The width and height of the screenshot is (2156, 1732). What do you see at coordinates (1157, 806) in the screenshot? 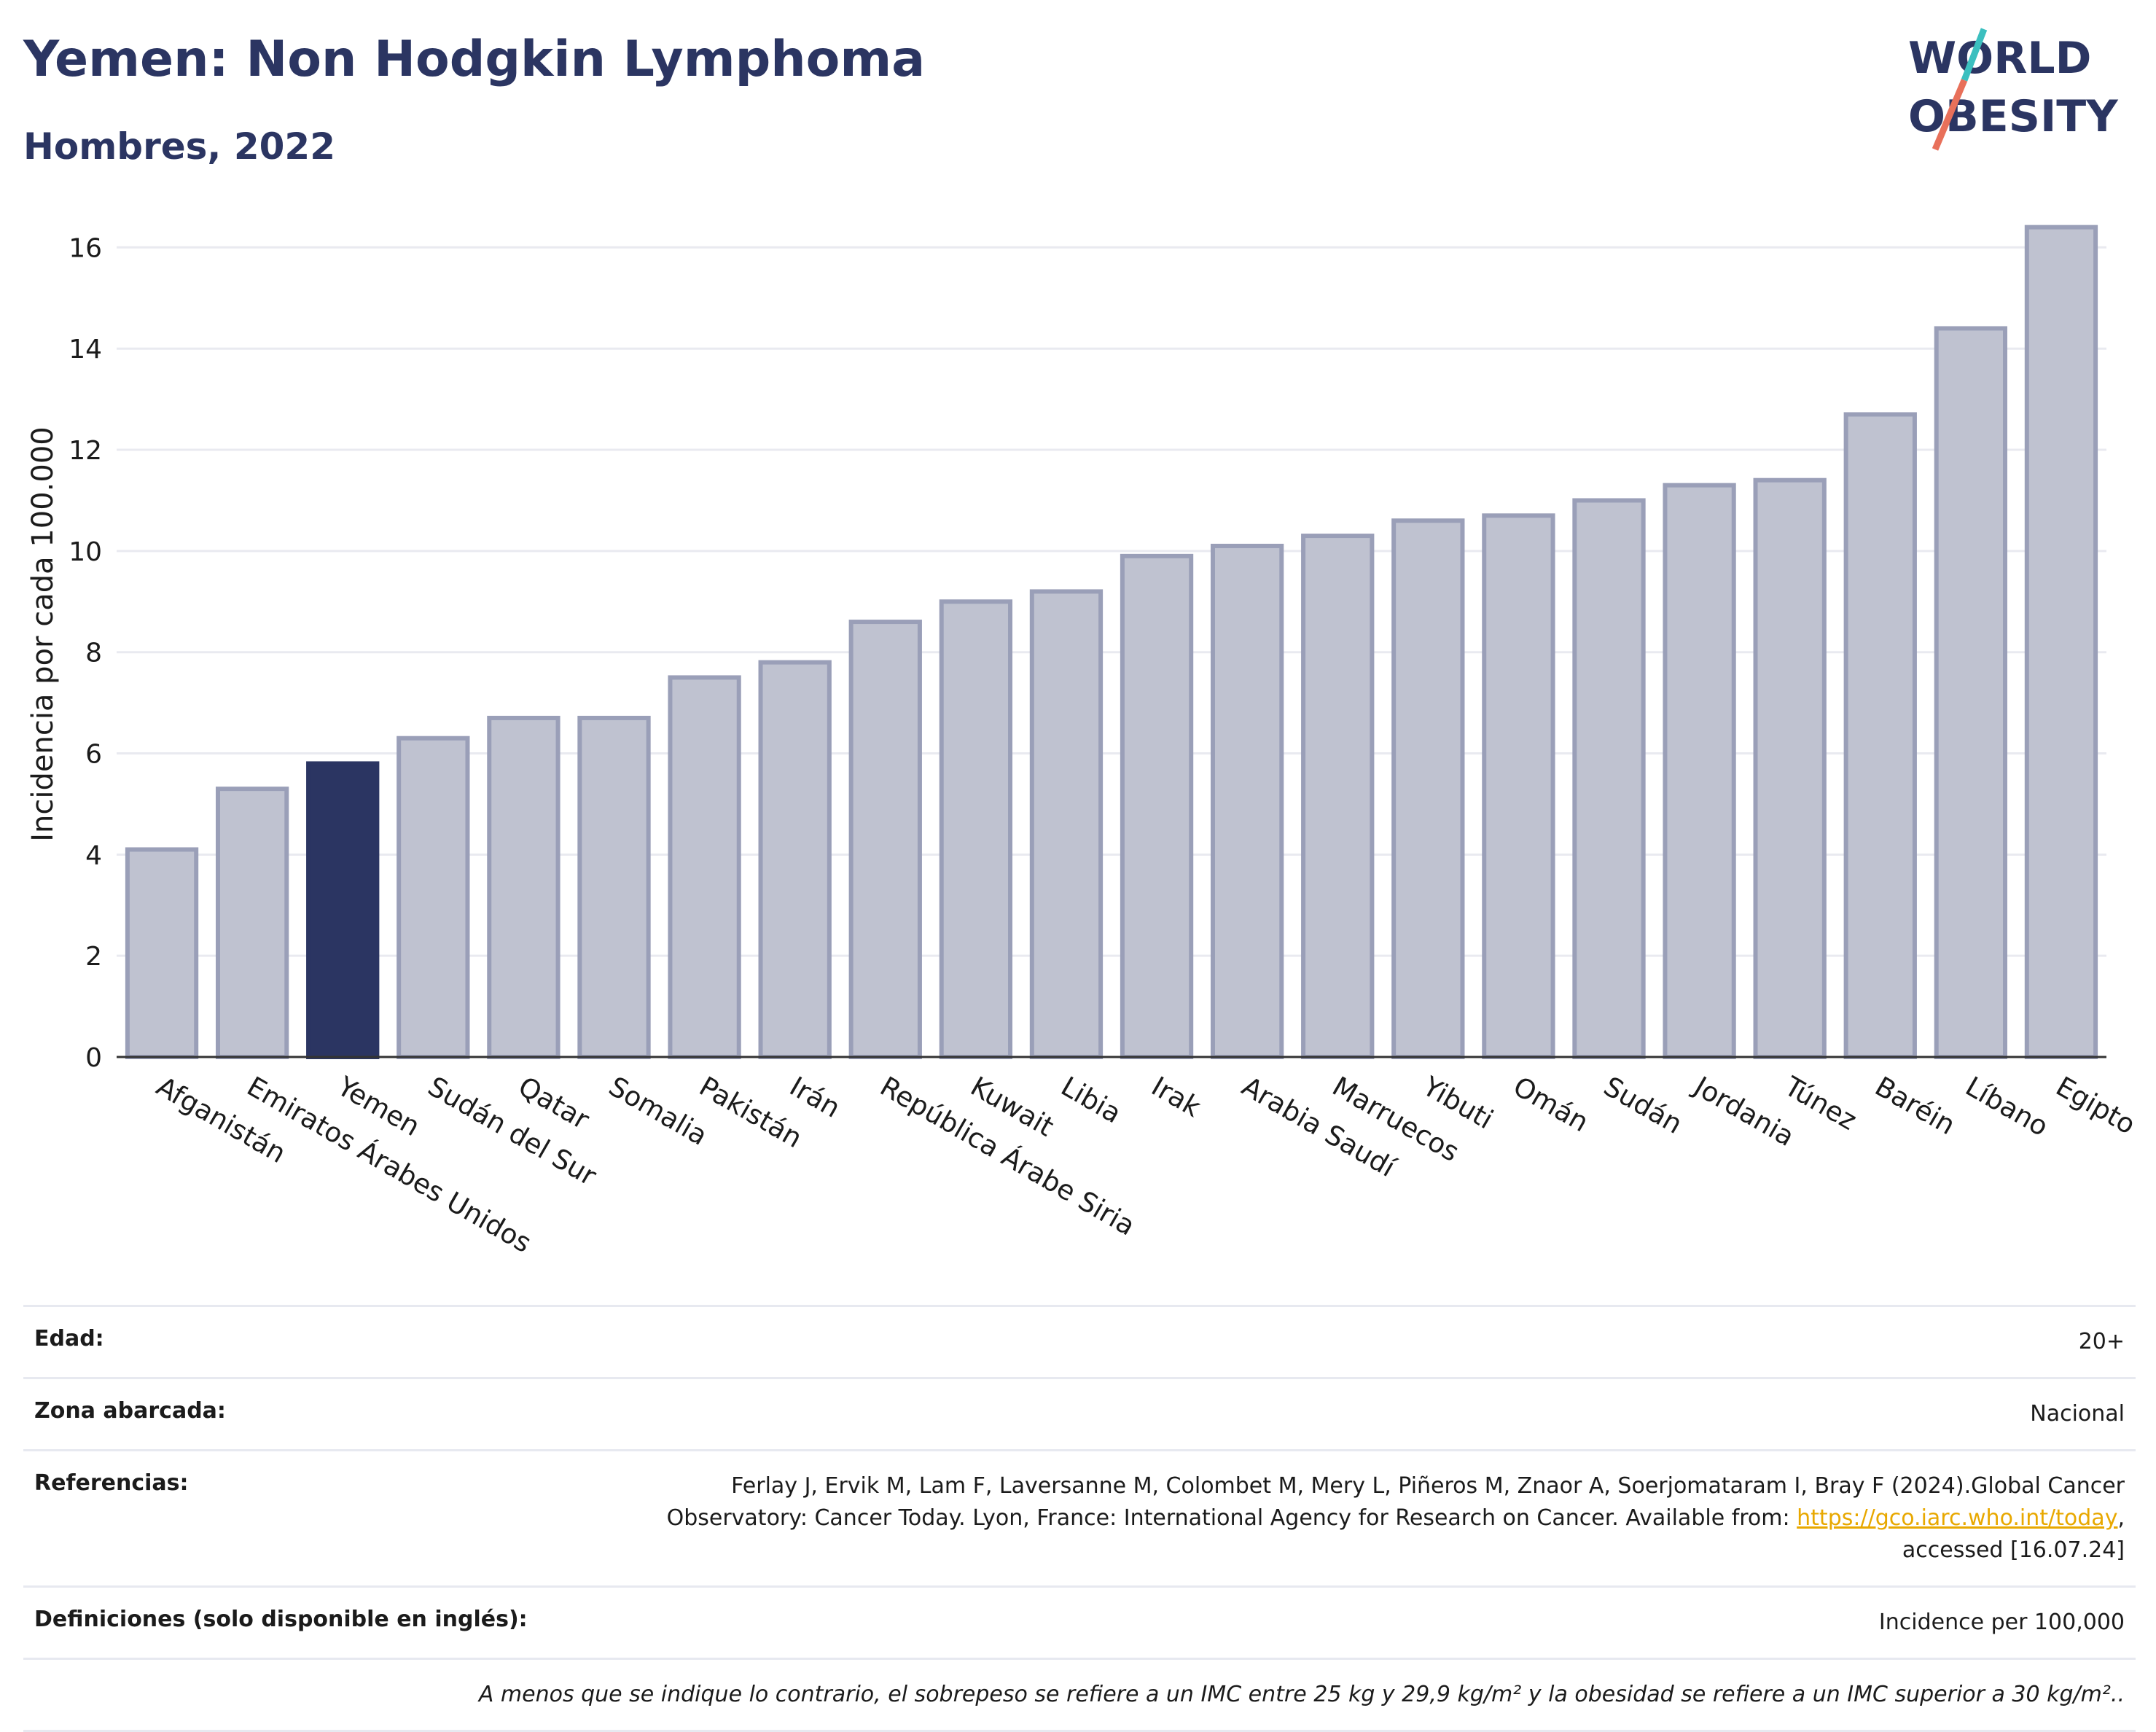
I see `bar-irak` at bounding box center [1157, 806].